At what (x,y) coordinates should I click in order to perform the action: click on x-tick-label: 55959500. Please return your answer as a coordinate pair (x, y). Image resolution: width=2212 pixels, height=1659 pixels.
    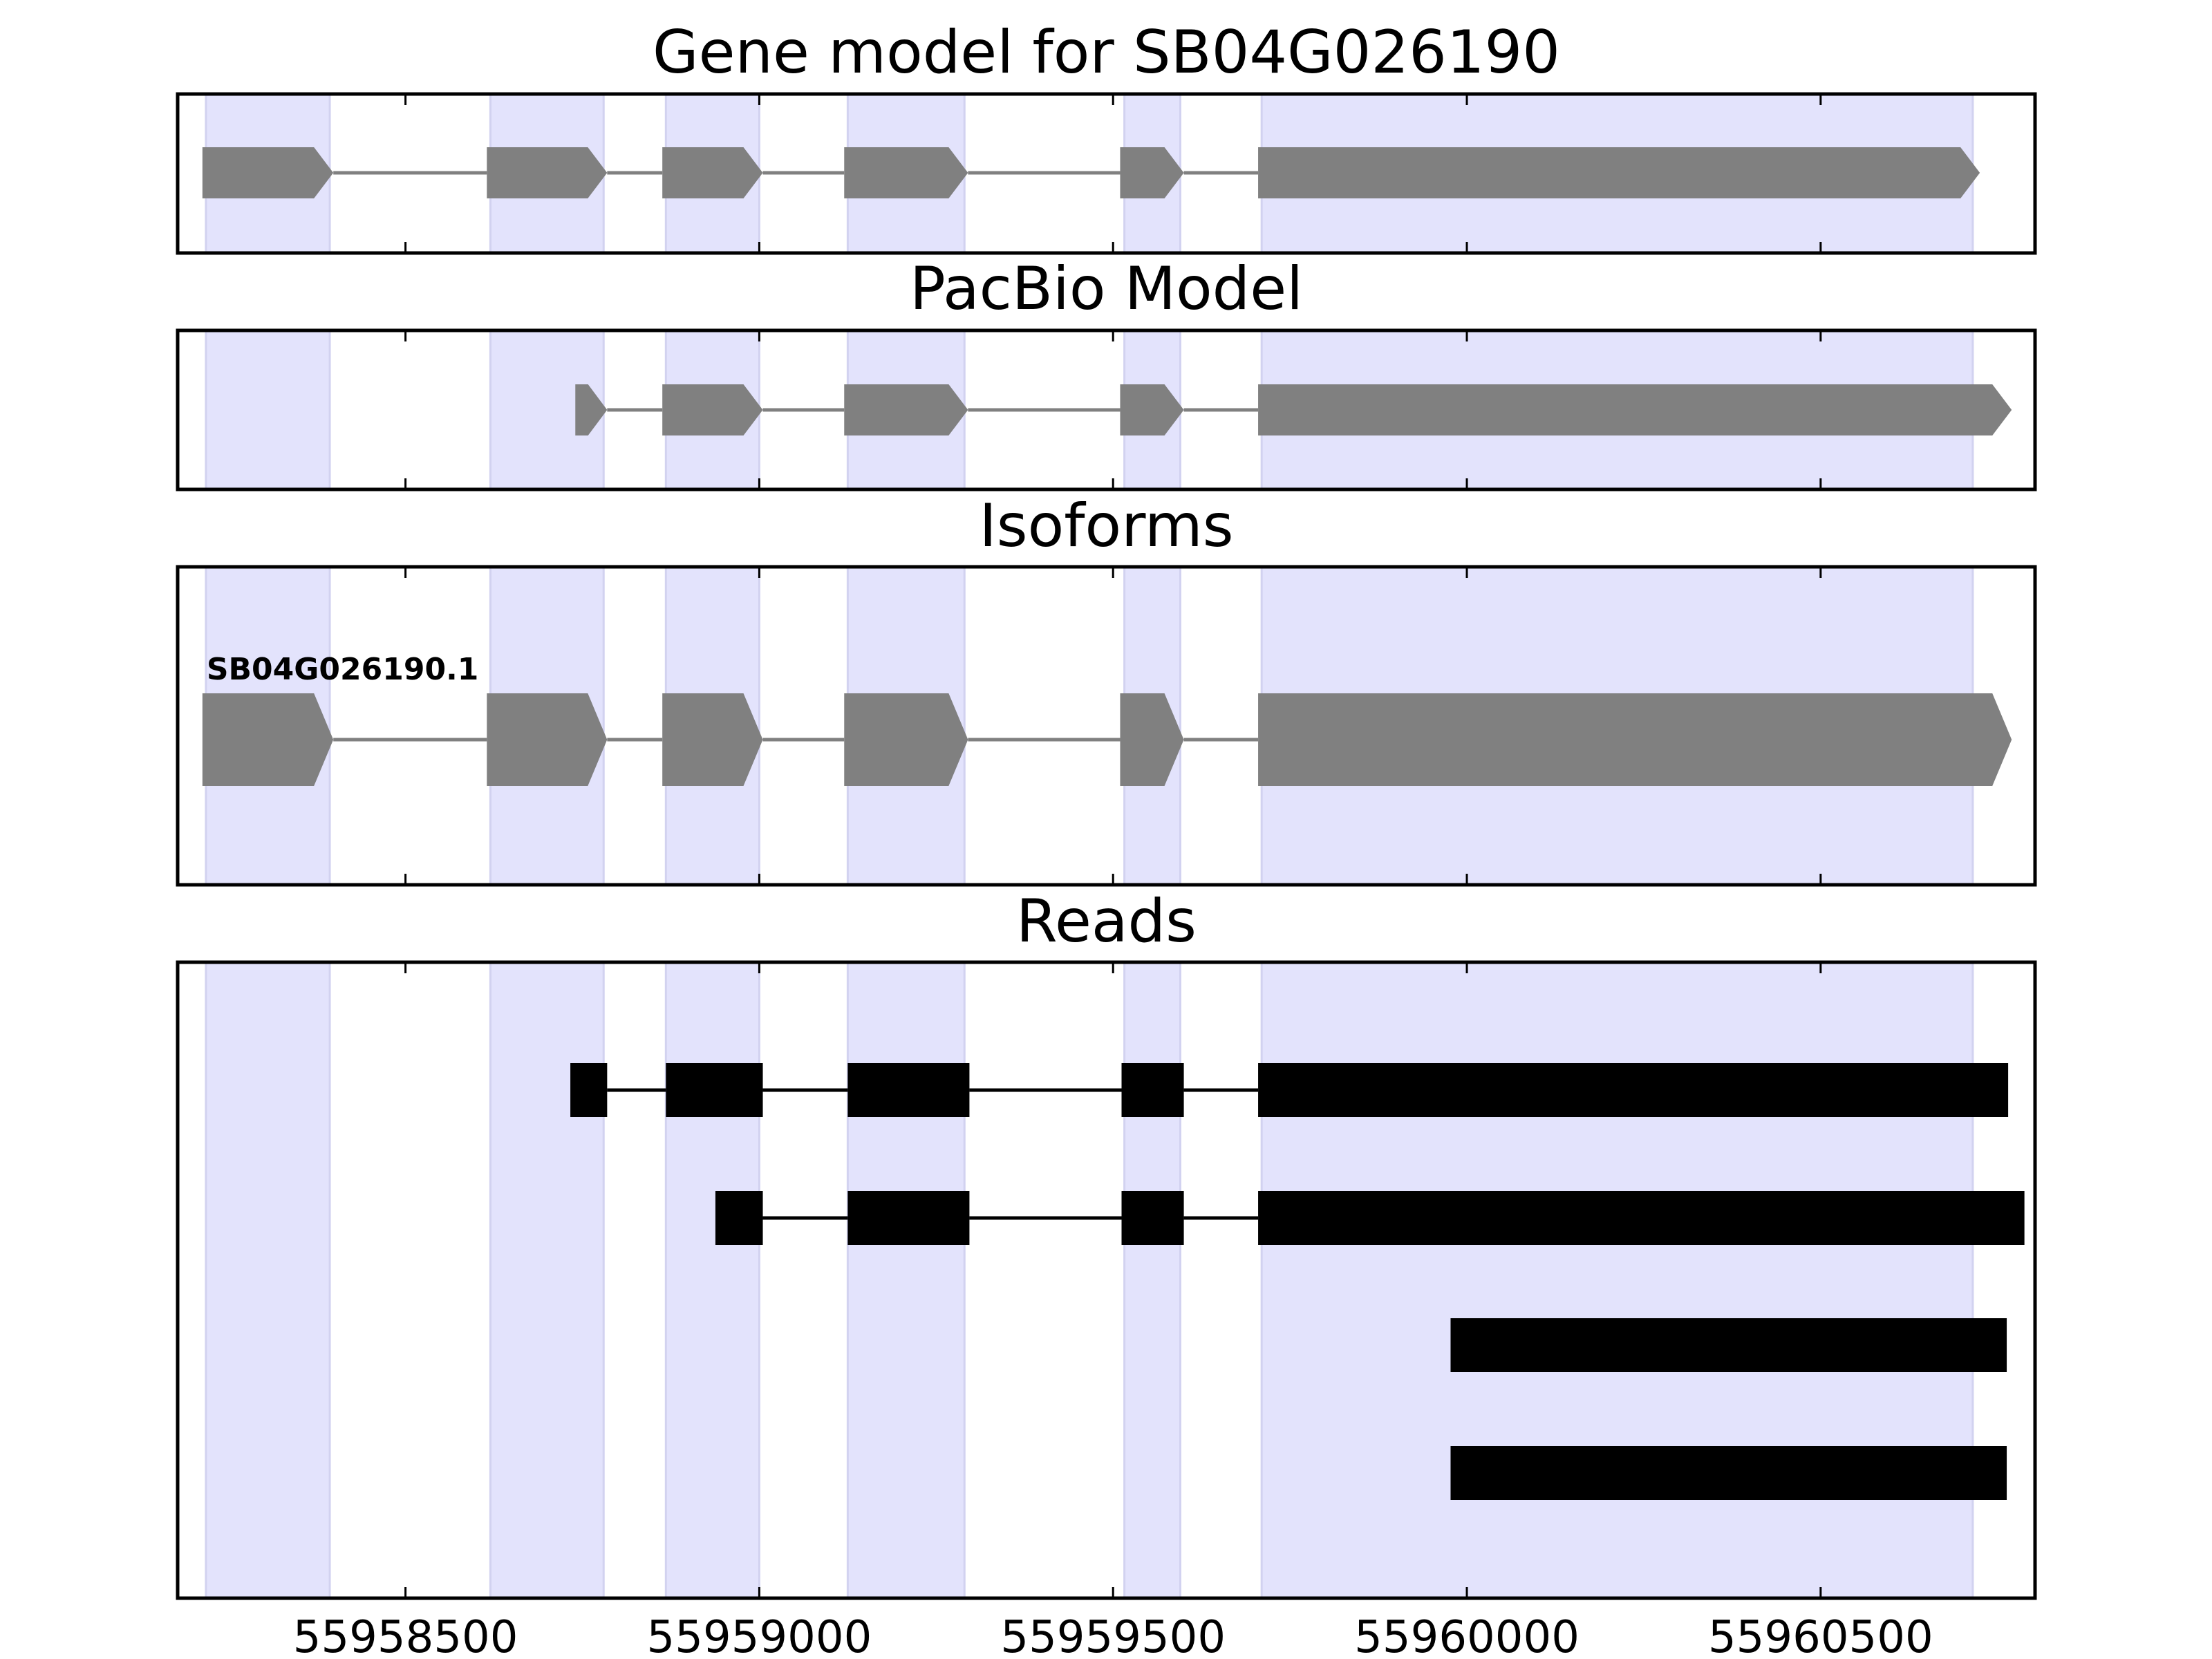
    Looking at the image, I should click on (1113, 1635).